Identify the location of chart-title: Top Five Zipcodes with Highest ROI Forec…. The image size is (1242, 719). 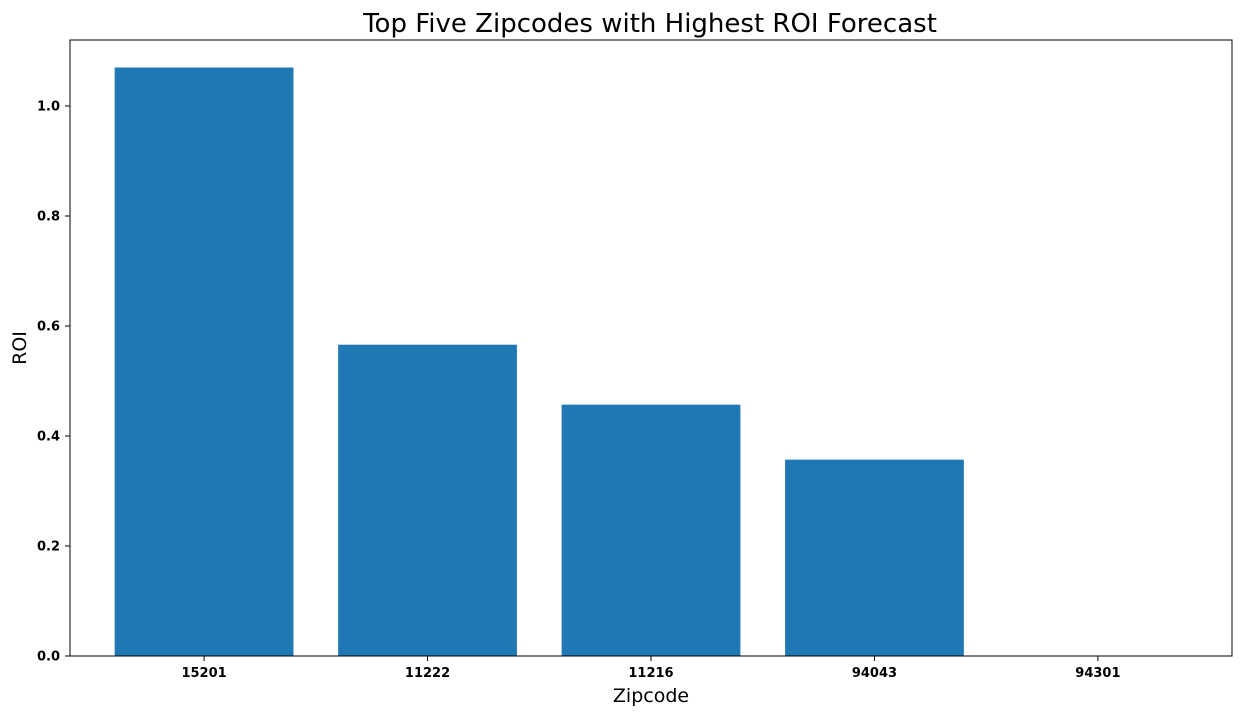
(649, 24).